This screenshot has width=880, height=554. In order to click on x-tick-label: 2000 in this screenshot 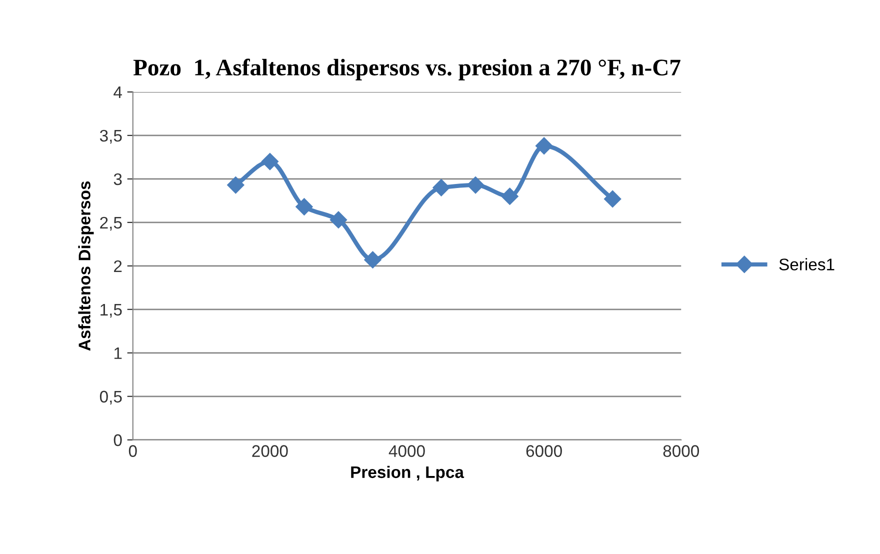, I will do `click(270, 451)`.